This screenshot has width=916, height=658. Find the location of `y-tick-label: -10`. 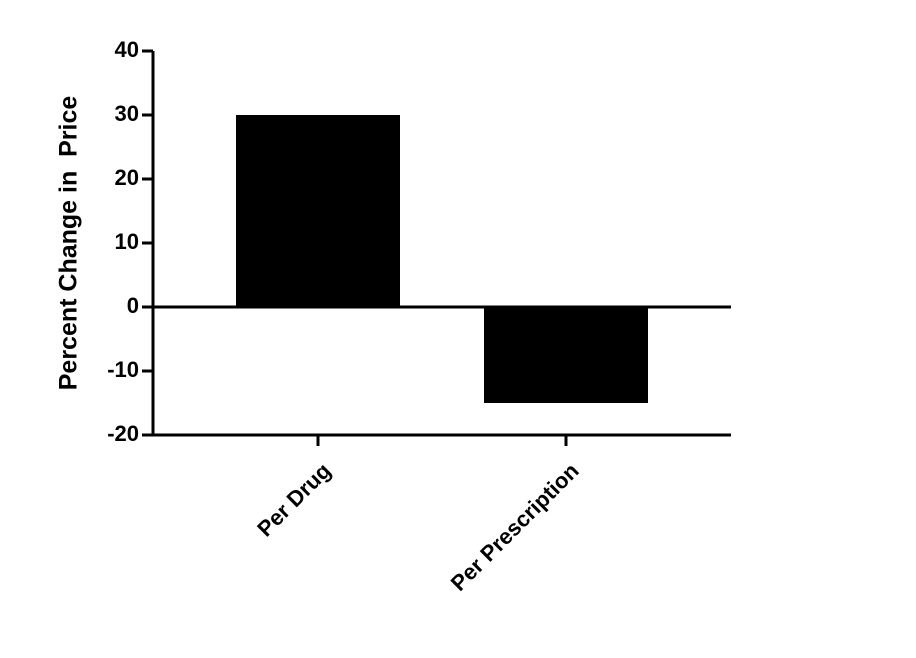

y-tick-label: -10 is located at coordinates (123, 369).